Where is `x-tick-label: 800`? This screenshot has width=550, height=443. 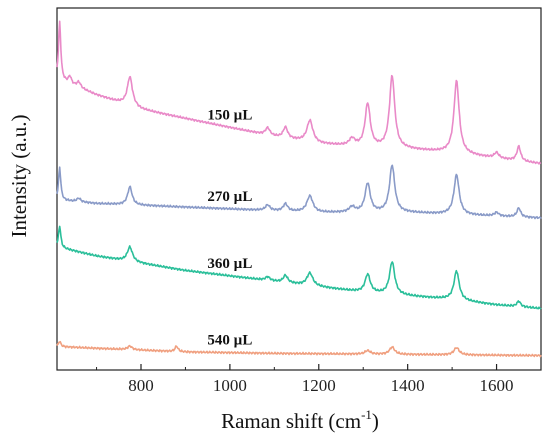 x-tick-label: 800 is located at coordinates (141, 385).